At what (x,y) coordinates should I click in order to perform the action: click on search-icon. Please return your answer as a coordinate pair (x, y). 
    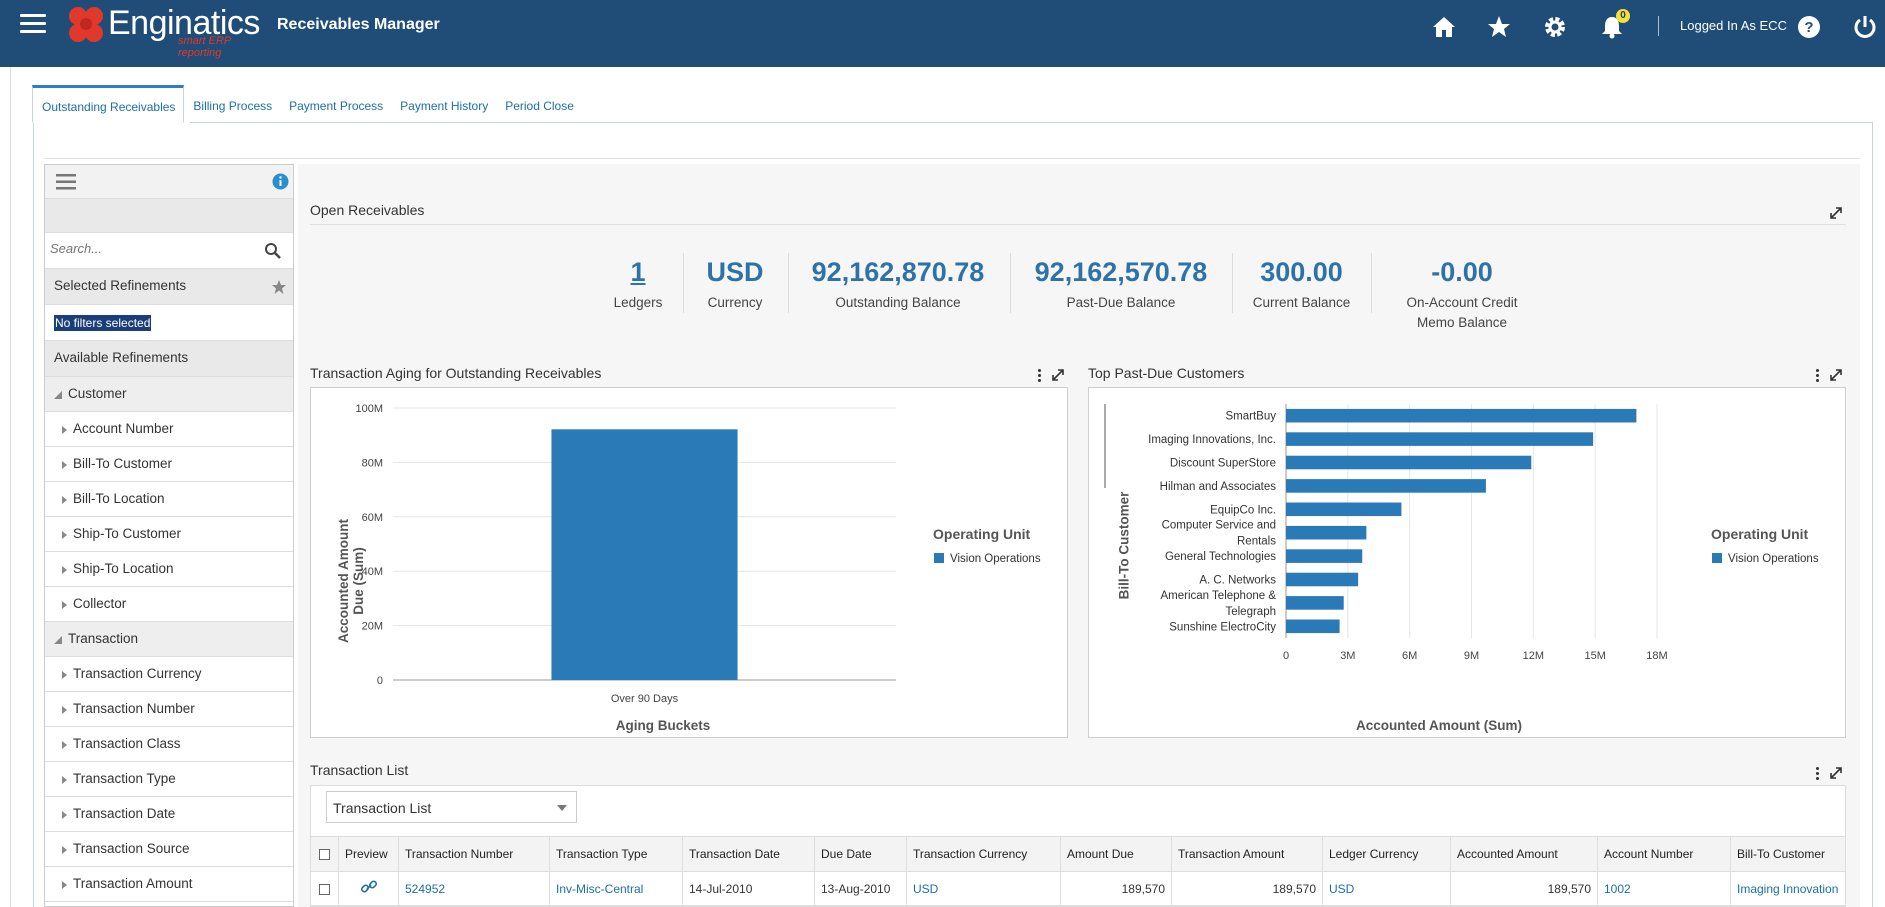
    Looking at the image, I should click on (273, 251).